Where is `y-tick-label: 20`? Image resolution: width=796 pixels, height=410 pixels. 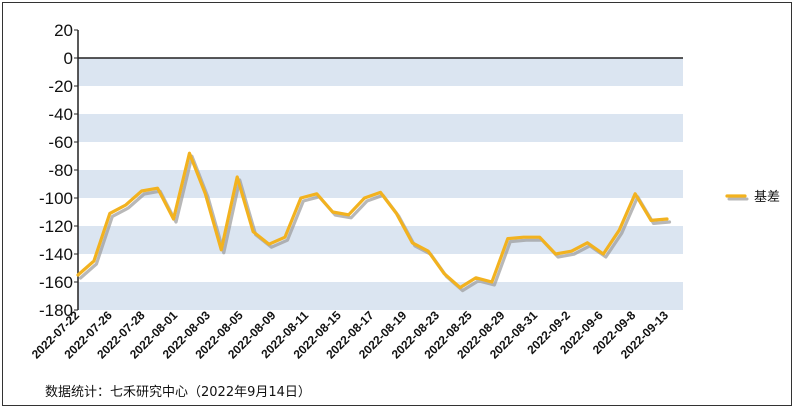
y-tick-label: 20 is located at coordinates (63, 30).